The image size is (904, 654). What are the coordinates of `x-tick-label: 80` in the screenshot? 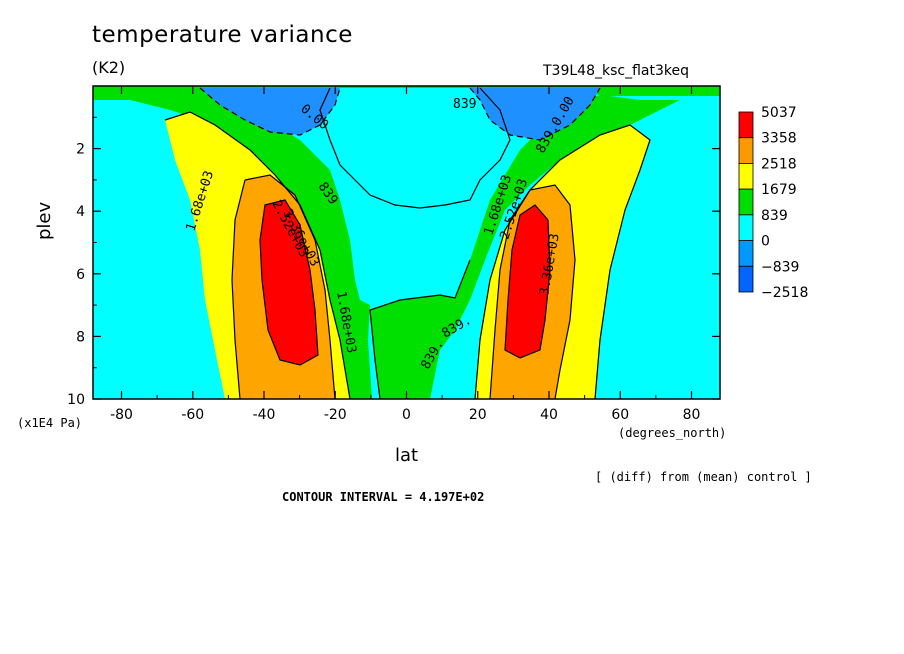 It's located at (692, 415).